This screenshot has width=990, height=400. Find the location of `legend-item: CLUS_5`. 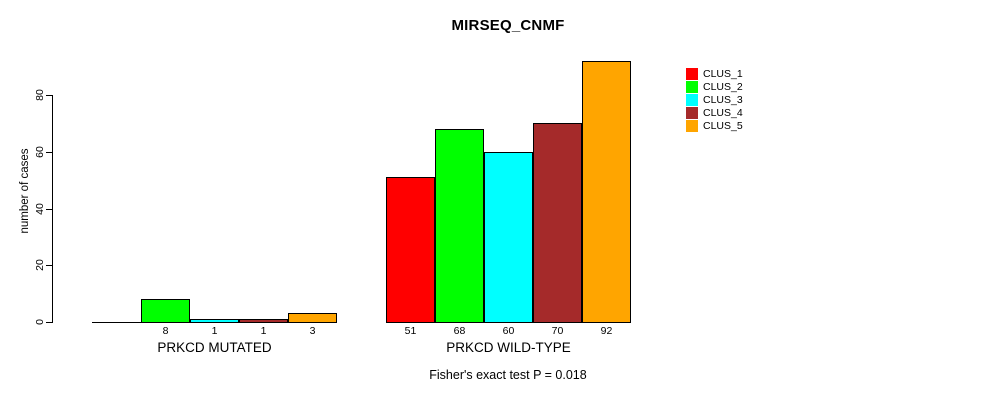

legend-item: CLUS_5 is located at coordinates (714, 125).